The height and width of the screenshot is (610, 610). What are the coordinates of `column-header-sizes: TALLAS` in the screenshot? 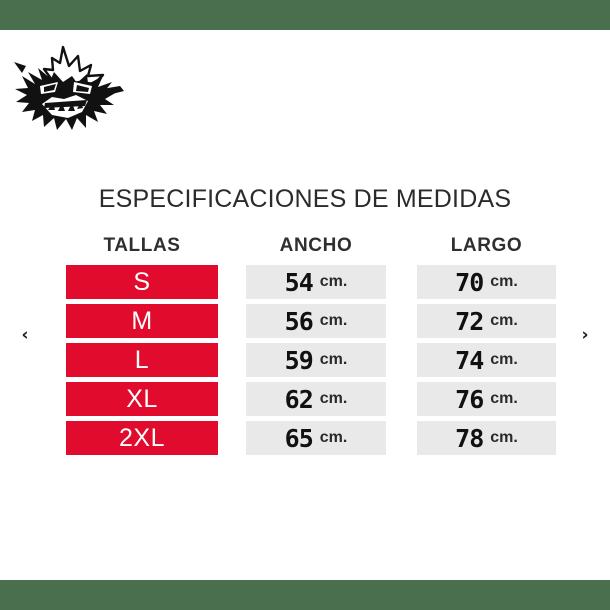 It's located at (142, 245).